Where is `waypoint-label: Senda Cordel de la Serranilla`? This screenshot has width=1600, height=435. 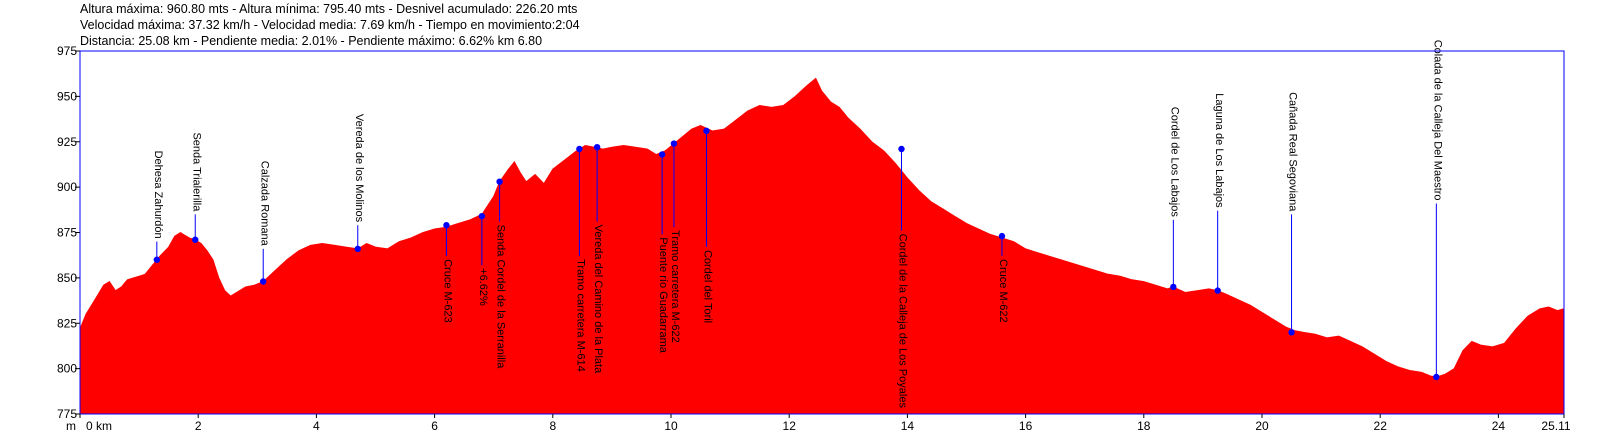
waypoint-label: Senda Cordel de la Serranilla is located at coordinates (501, 297).